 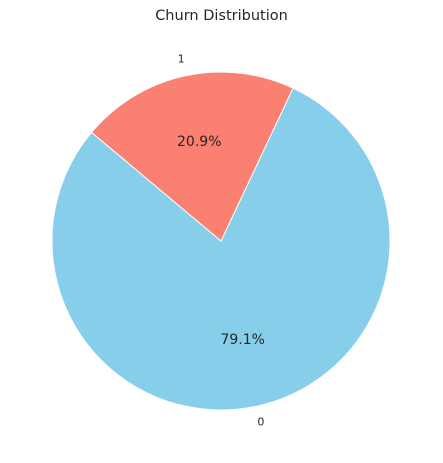 What do you see at coordinates (260, 422) in the screenshot?
I see `slice-category-label: 0` at bounding box center [260, 422].